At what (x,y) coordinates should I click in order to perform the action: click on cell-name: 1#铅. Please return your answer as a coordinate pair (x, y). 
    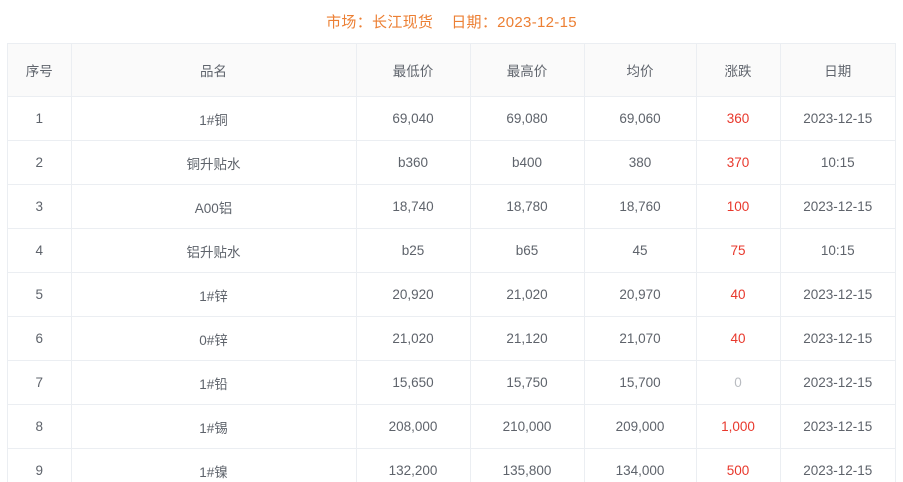
    Looking at the image, I should click on (214, 382).